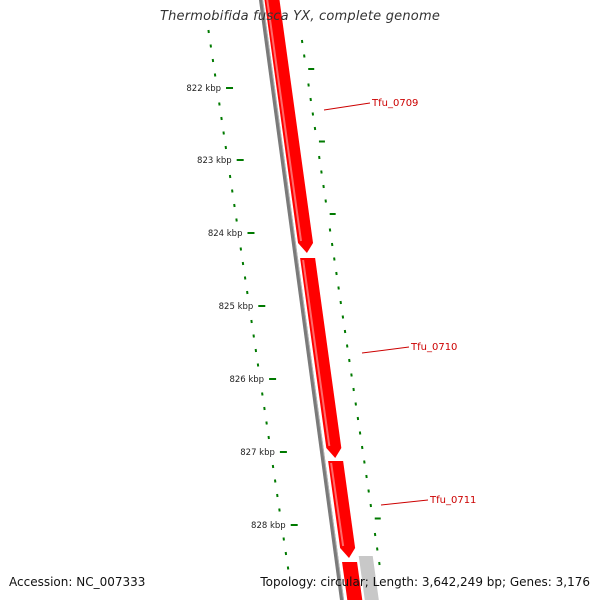  I want to click on backbone-layer, so click(301, 300).